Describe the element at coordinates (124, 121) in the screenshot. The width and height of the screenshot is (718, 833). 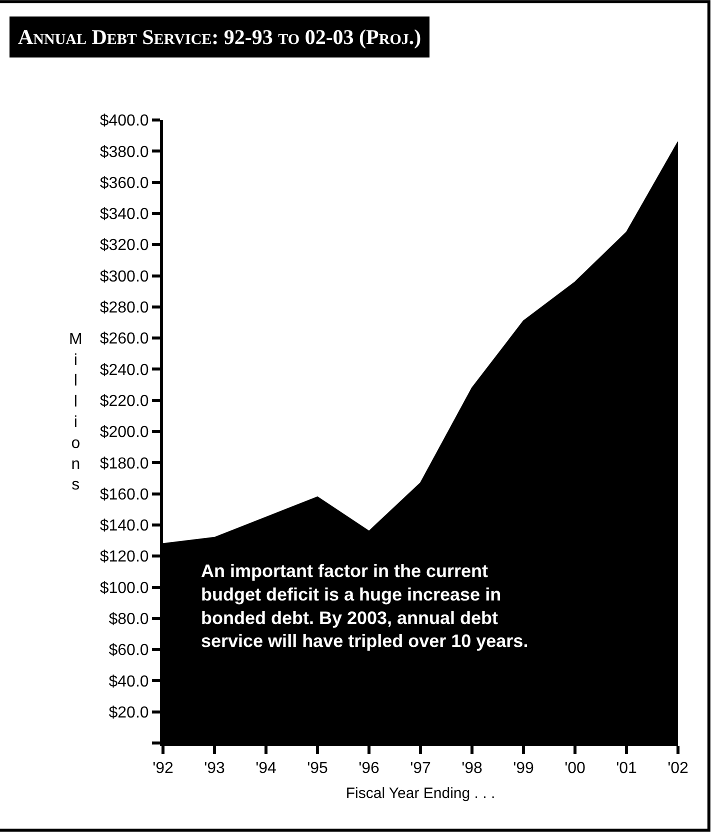
I see `y-tick-label: $400.0` at that location.